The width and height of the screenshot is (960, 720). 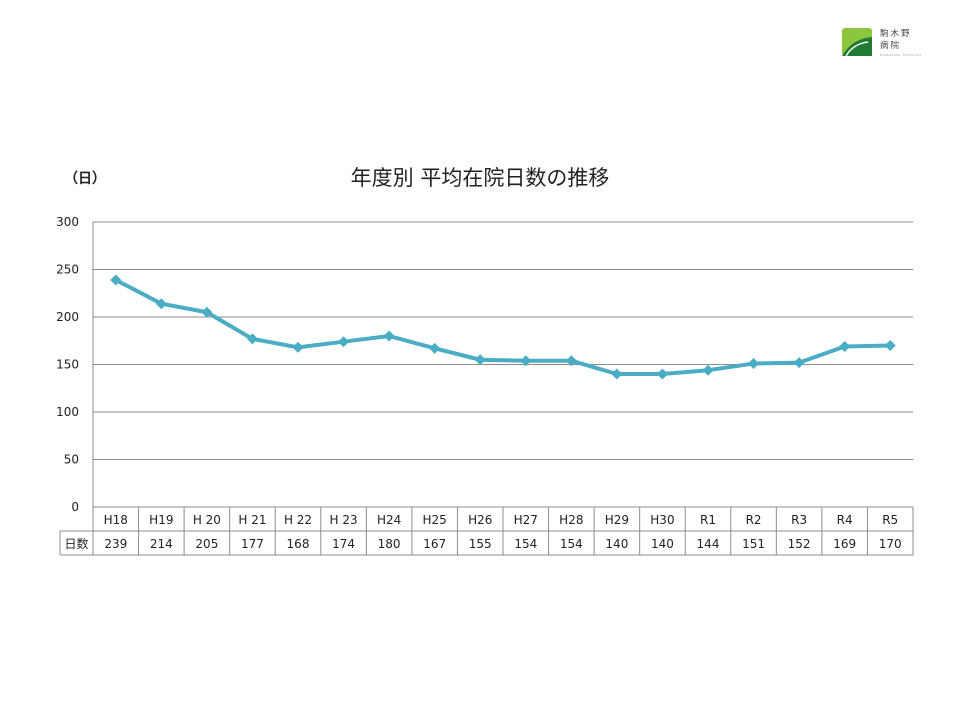 I want to click on x-category-label: H26, so click(x=480, y=520).